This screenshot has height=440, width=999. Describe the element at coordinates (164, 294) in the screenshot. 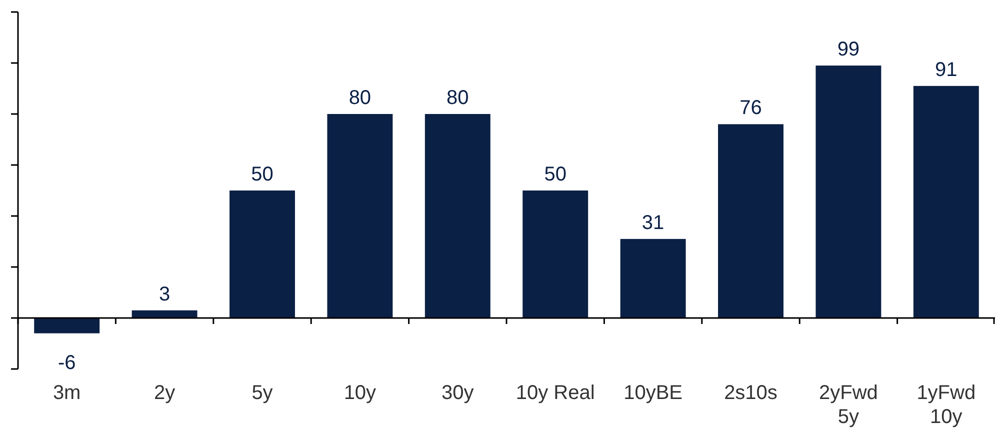

I see `data-label: 3` at that location.